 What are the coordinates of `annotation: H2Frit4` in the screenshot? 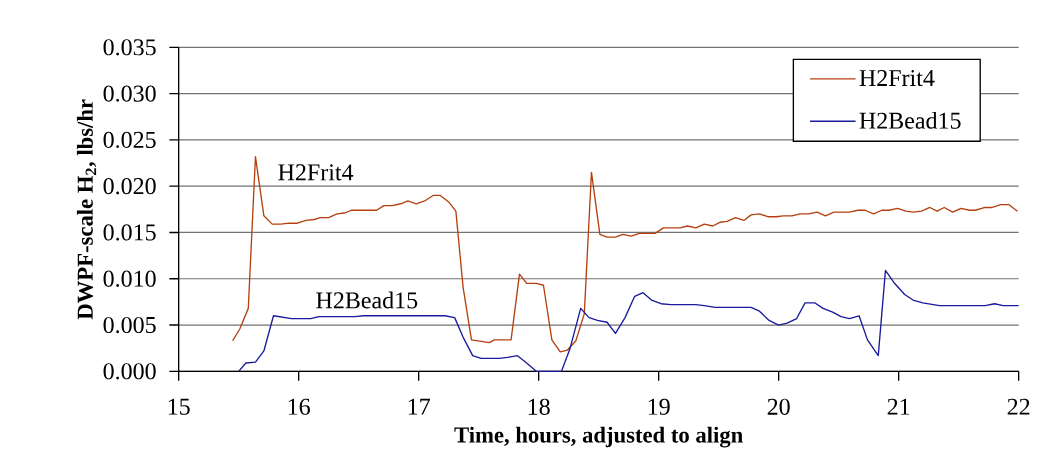 It's located at (316, 172).